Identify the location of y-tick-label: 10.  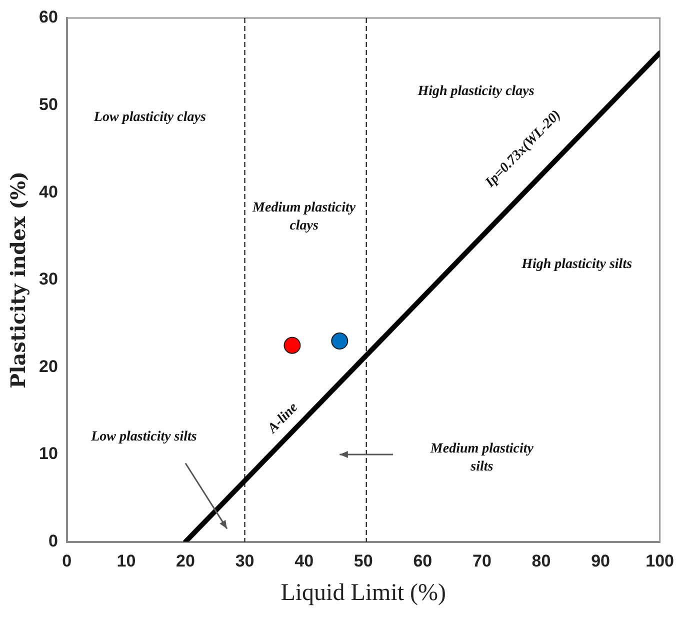
(48, 454).